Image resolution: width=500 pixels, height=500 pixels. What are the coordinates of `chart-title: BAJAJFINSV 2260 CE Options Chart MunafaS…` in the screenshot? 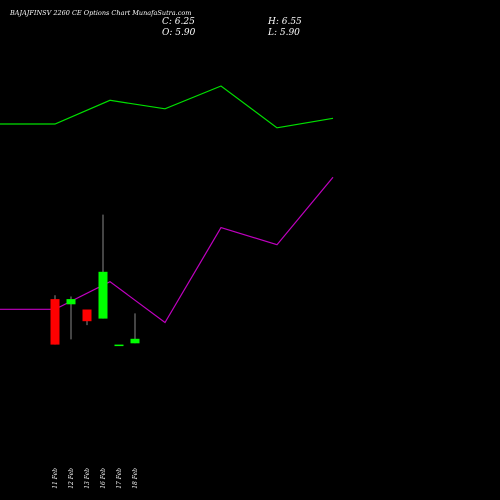 It's located at (101, 13).